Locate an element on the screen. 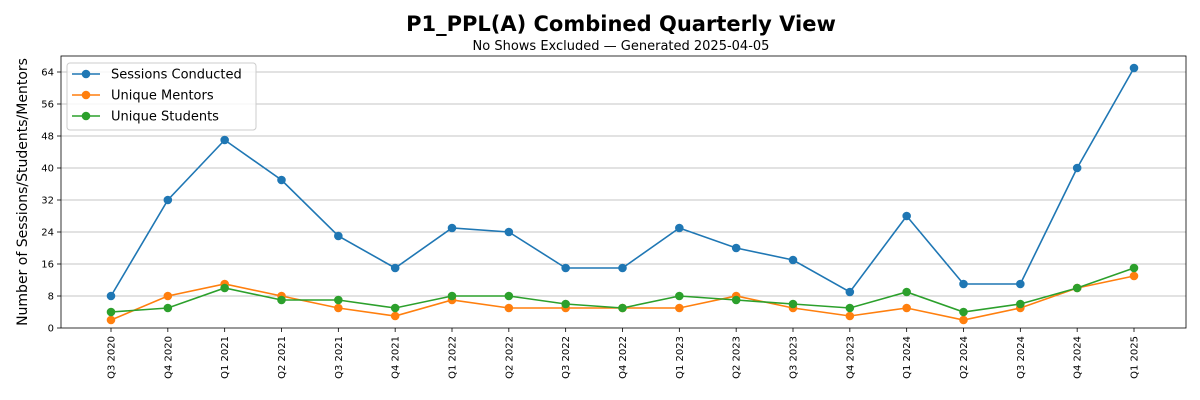 The image size is (1200, 400). x-tick-label: Q3 2020 is located at coordinates (112, 357).